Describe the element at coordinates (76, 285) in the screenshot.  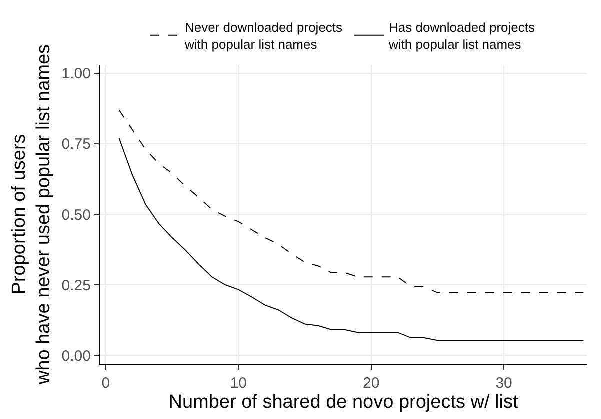
I see `y-tick-label: 0.25` at that location.